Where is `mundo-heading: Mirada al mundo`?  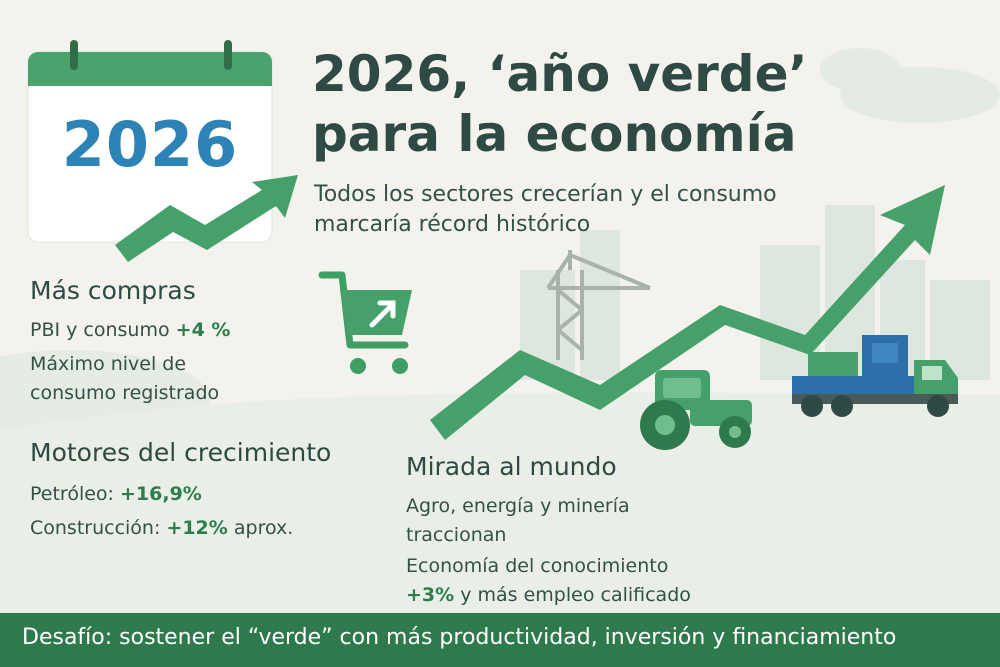 mundo-heading: Mirada al mundo is located at coordinates (511, 466).